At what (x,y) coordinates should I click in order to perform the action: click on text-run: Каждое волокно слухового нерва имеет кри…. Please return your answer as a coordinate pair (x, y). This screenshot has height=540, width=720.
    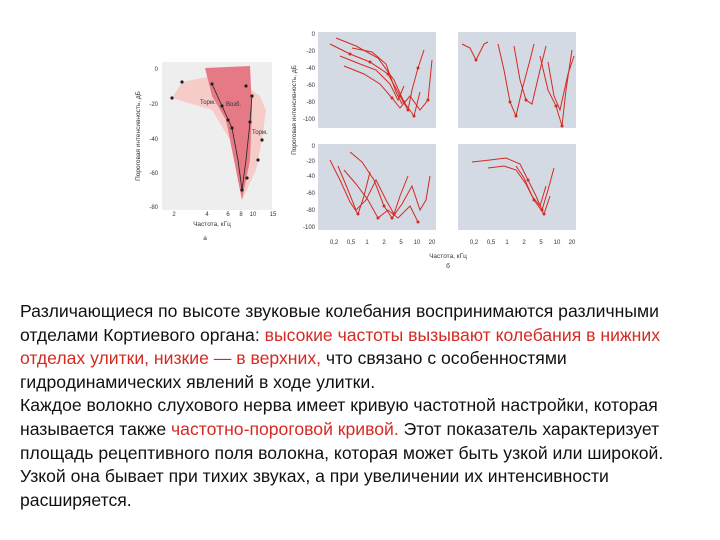
    Looking at the image, I should click on (339, 417).